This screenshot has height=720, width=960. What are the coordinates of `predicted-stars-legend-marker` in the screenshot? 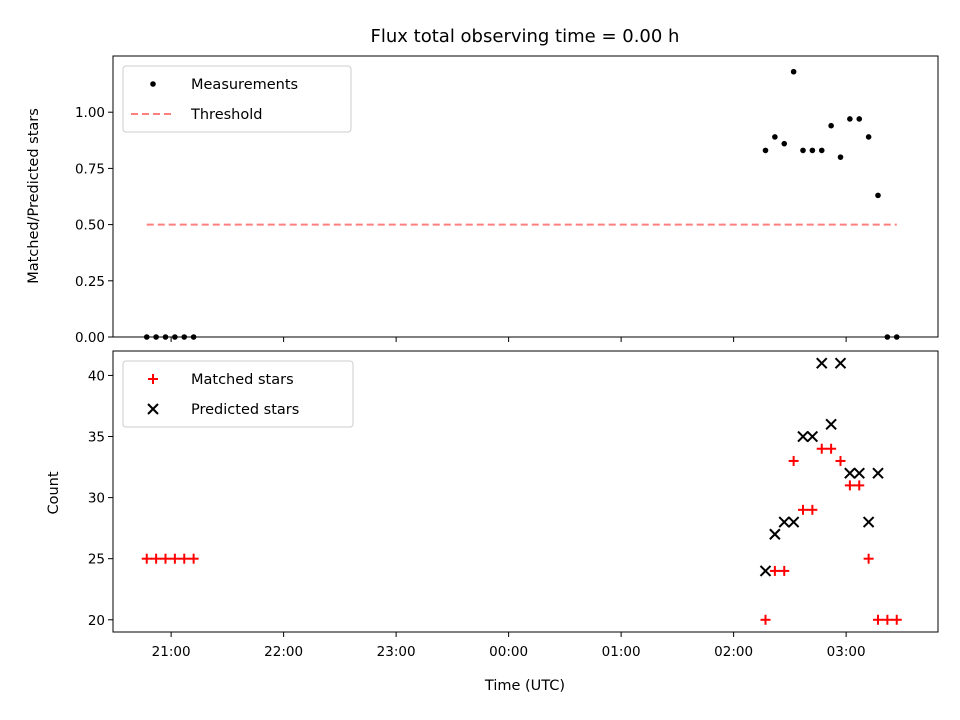 It's located at (153, 409).